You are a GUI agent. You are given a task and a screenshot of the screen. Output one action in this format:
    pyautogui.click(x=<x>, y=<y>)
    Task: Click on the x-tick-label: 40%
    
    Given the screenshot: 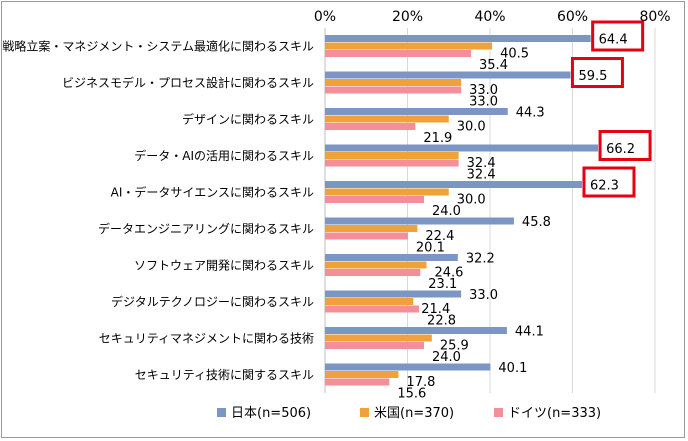 What is the action you would take?
    pyautogui.click(x=489, y=17)
    